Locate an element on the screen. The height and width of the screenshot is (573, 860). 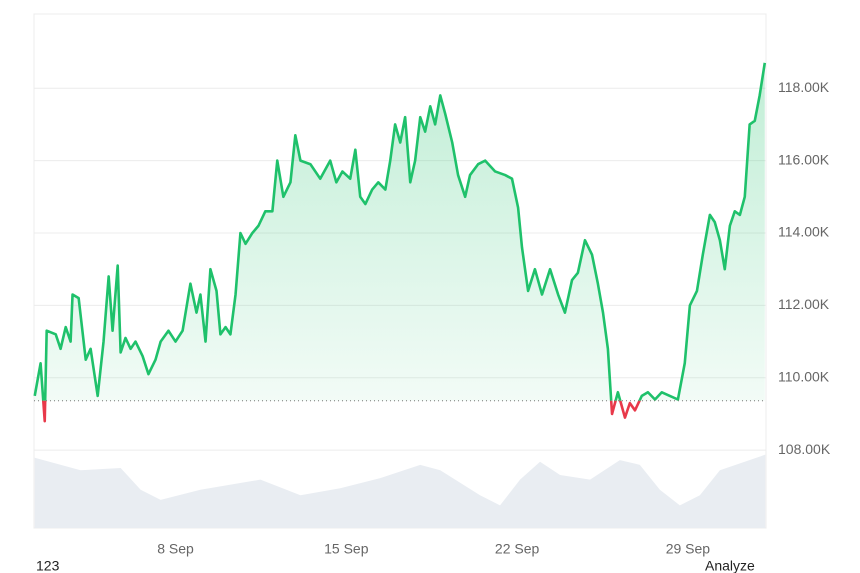
footer-right: Analyze is located at coordinates (730, 565).